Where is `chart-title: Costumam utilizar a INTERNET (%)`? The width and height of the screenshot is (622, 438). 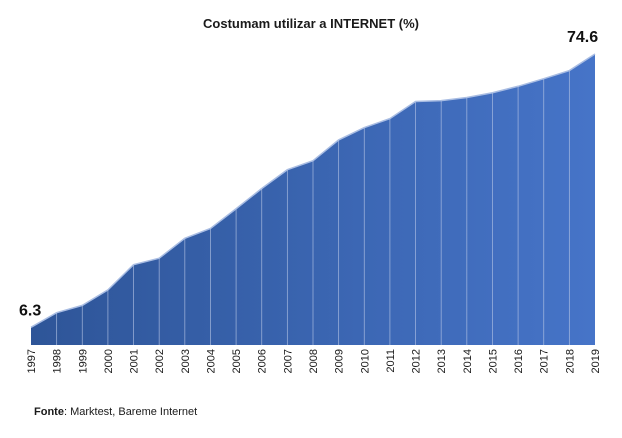 chart-title: Costumam utilizar a INTERNET (%) is located at coordinates (311, 23).